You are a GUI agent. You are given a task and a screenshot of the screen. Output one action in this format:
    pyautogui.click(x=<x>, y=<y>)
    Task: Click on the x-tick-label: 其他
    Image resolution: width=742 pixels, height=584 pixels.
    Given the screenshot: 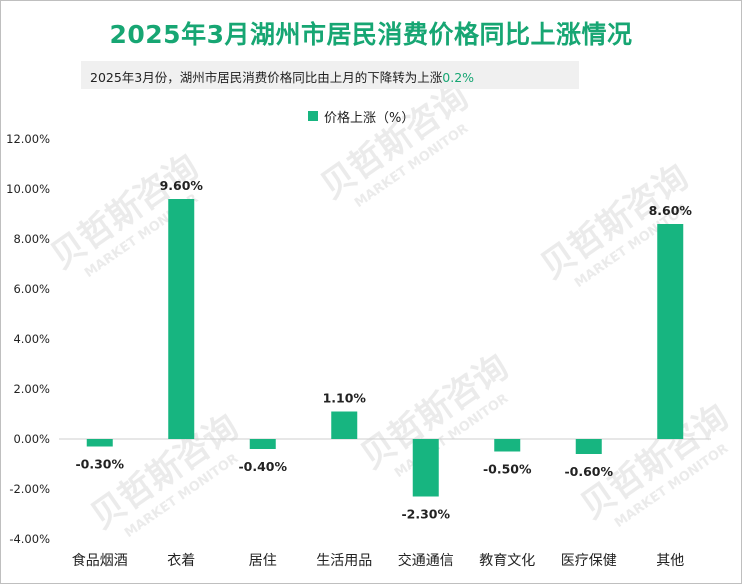 What is the action you would take?
    pyautogui.click(x=670, y=561)
    